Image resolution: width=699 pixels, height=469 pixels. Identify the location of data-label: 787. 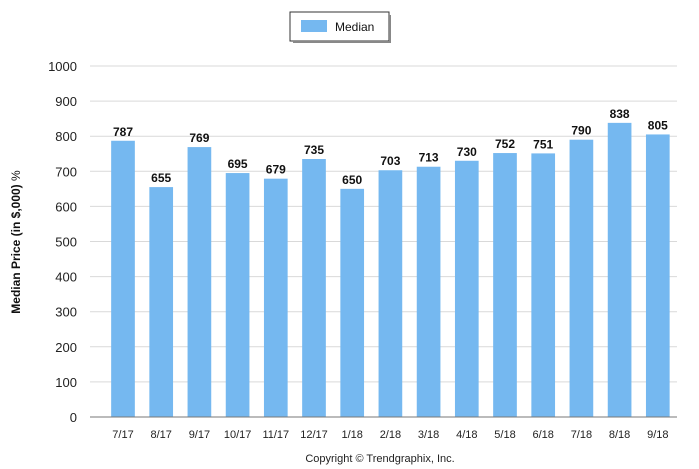
(123, 132).